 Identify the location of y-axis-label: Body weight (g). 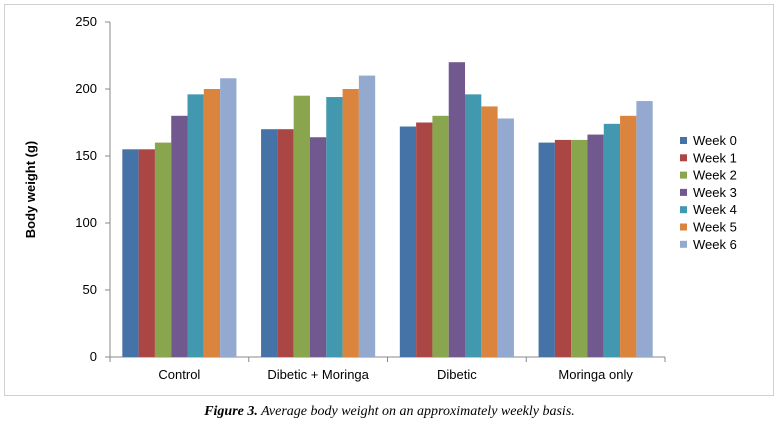
(30, 190).